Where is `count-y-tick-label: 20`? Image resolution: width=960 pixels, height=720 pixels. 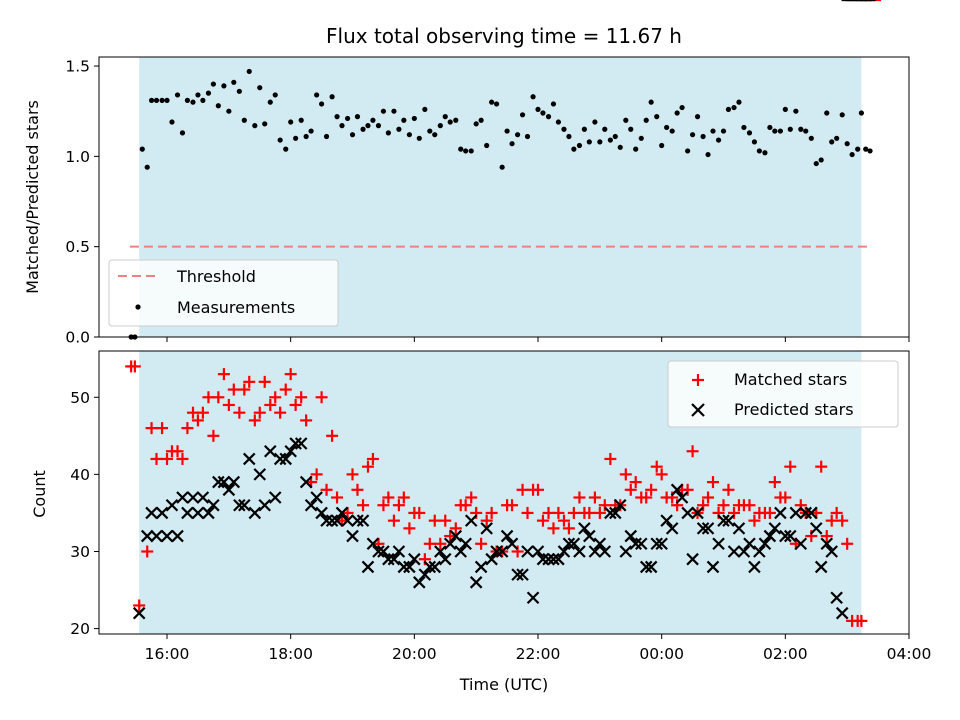 count-y-tick-label: 20 is located at coordinates (80, 629).